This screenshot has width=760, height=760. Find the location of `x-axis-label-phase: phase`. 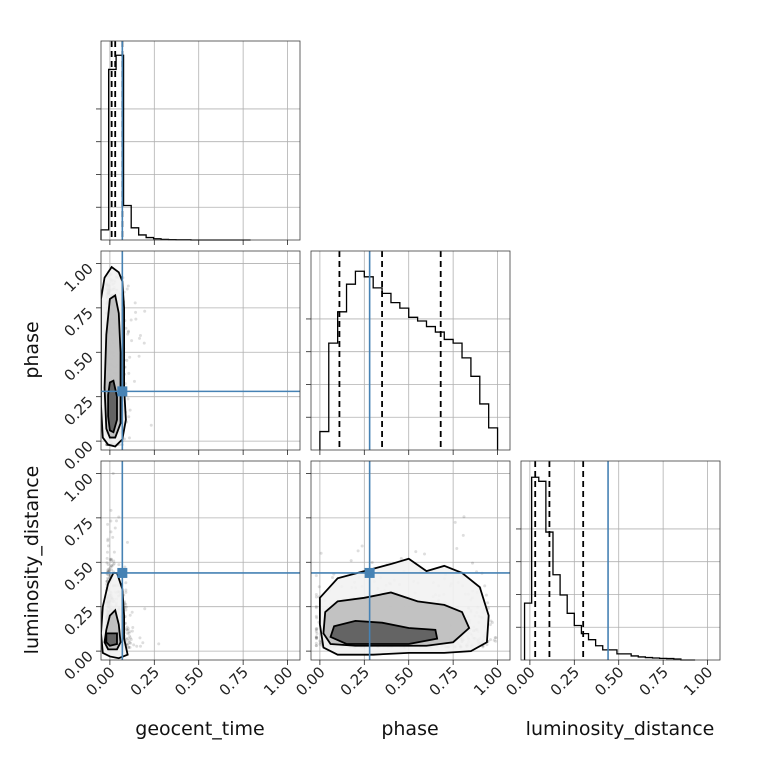

x-axis-label-phase: phase is located at coordinates (409, 729).